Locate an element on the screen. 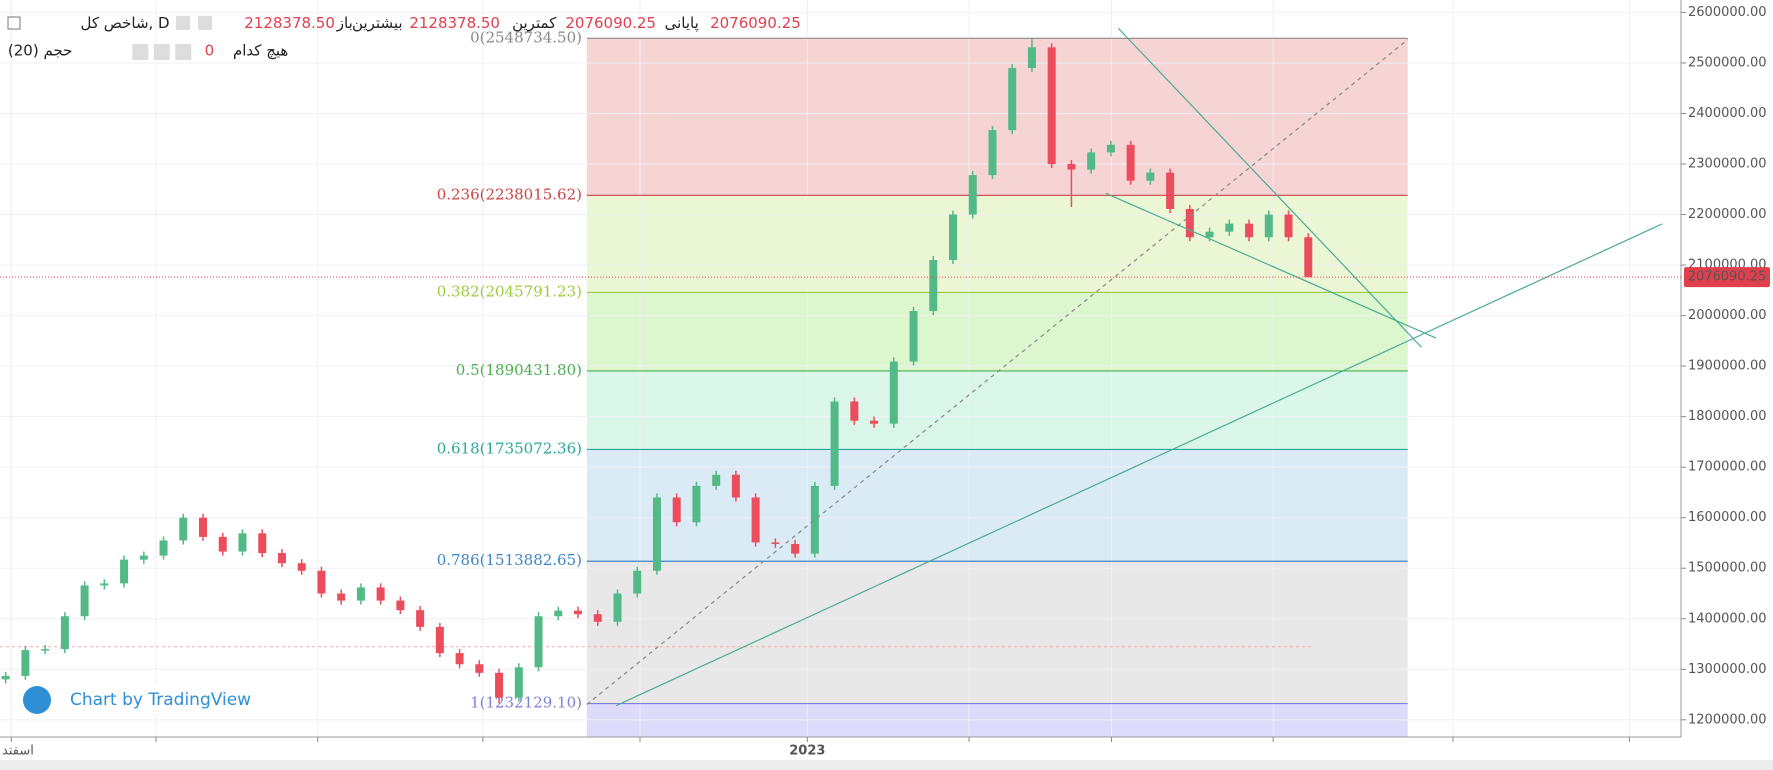  header-text: 2076090.25 is located at coordinates (755, 23).